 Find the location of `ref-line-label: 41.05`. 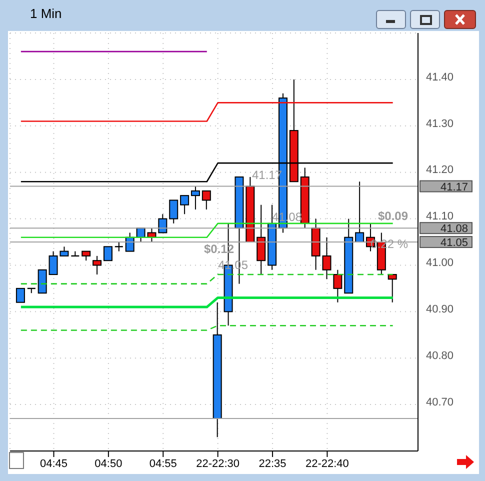

ref-line-label: 41.05 is located at coordinates (454, 243).